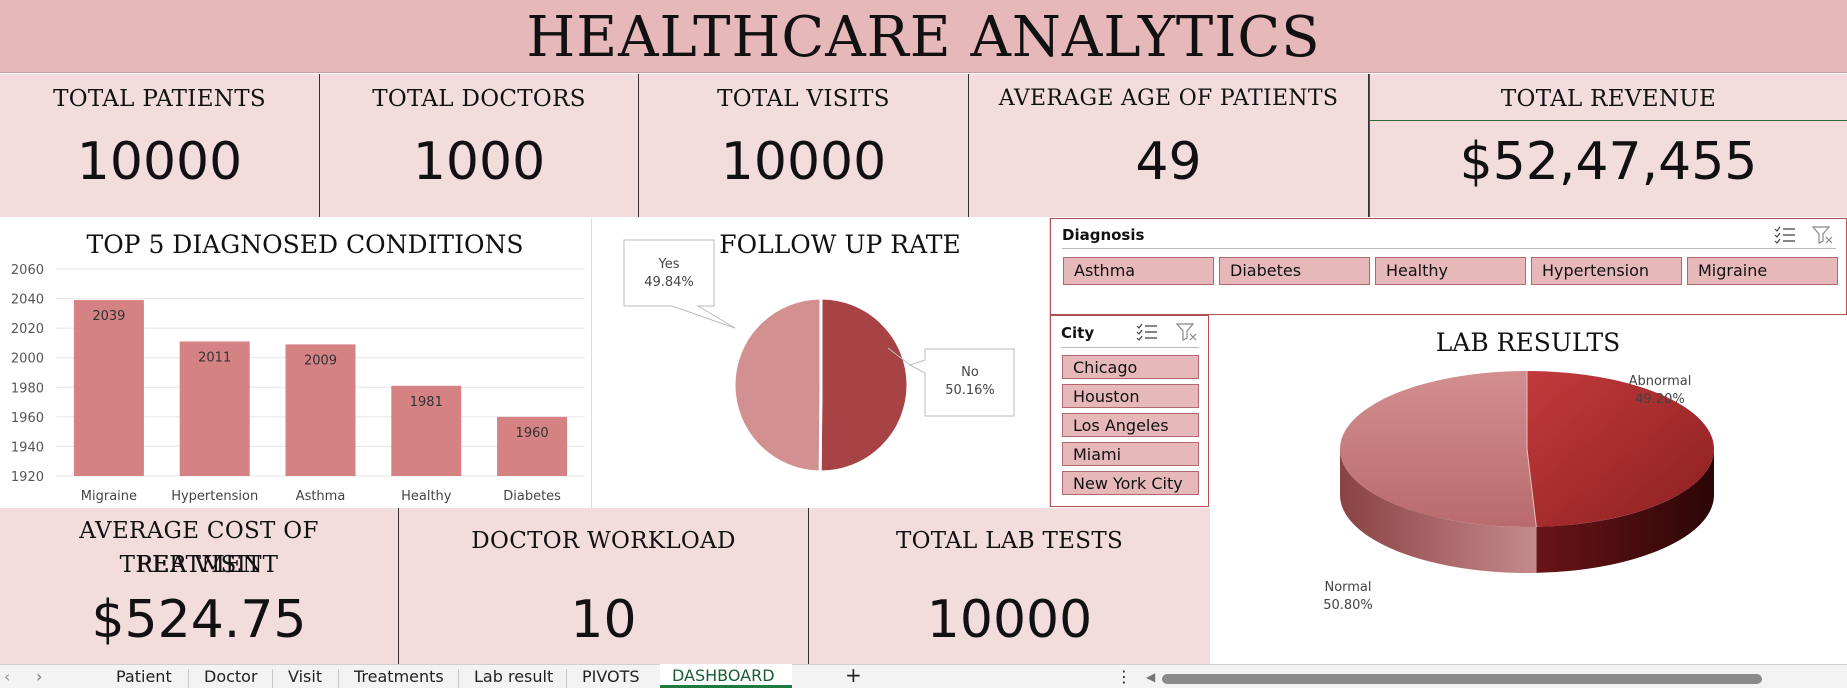 Image resolution: width=1847 pixels, height=688 pixels. What do you see at coordinates (1528, 342) in the screenshot?
I see `chart-title: LAB RESULTS` at bounding box center [1528, 342].